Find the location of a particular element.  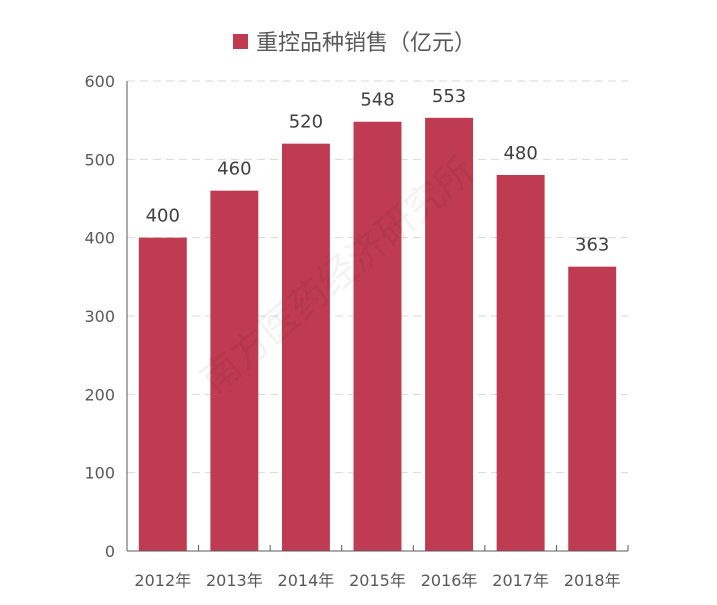

y-tick-label: 500 is located at coordinates (99, 159).